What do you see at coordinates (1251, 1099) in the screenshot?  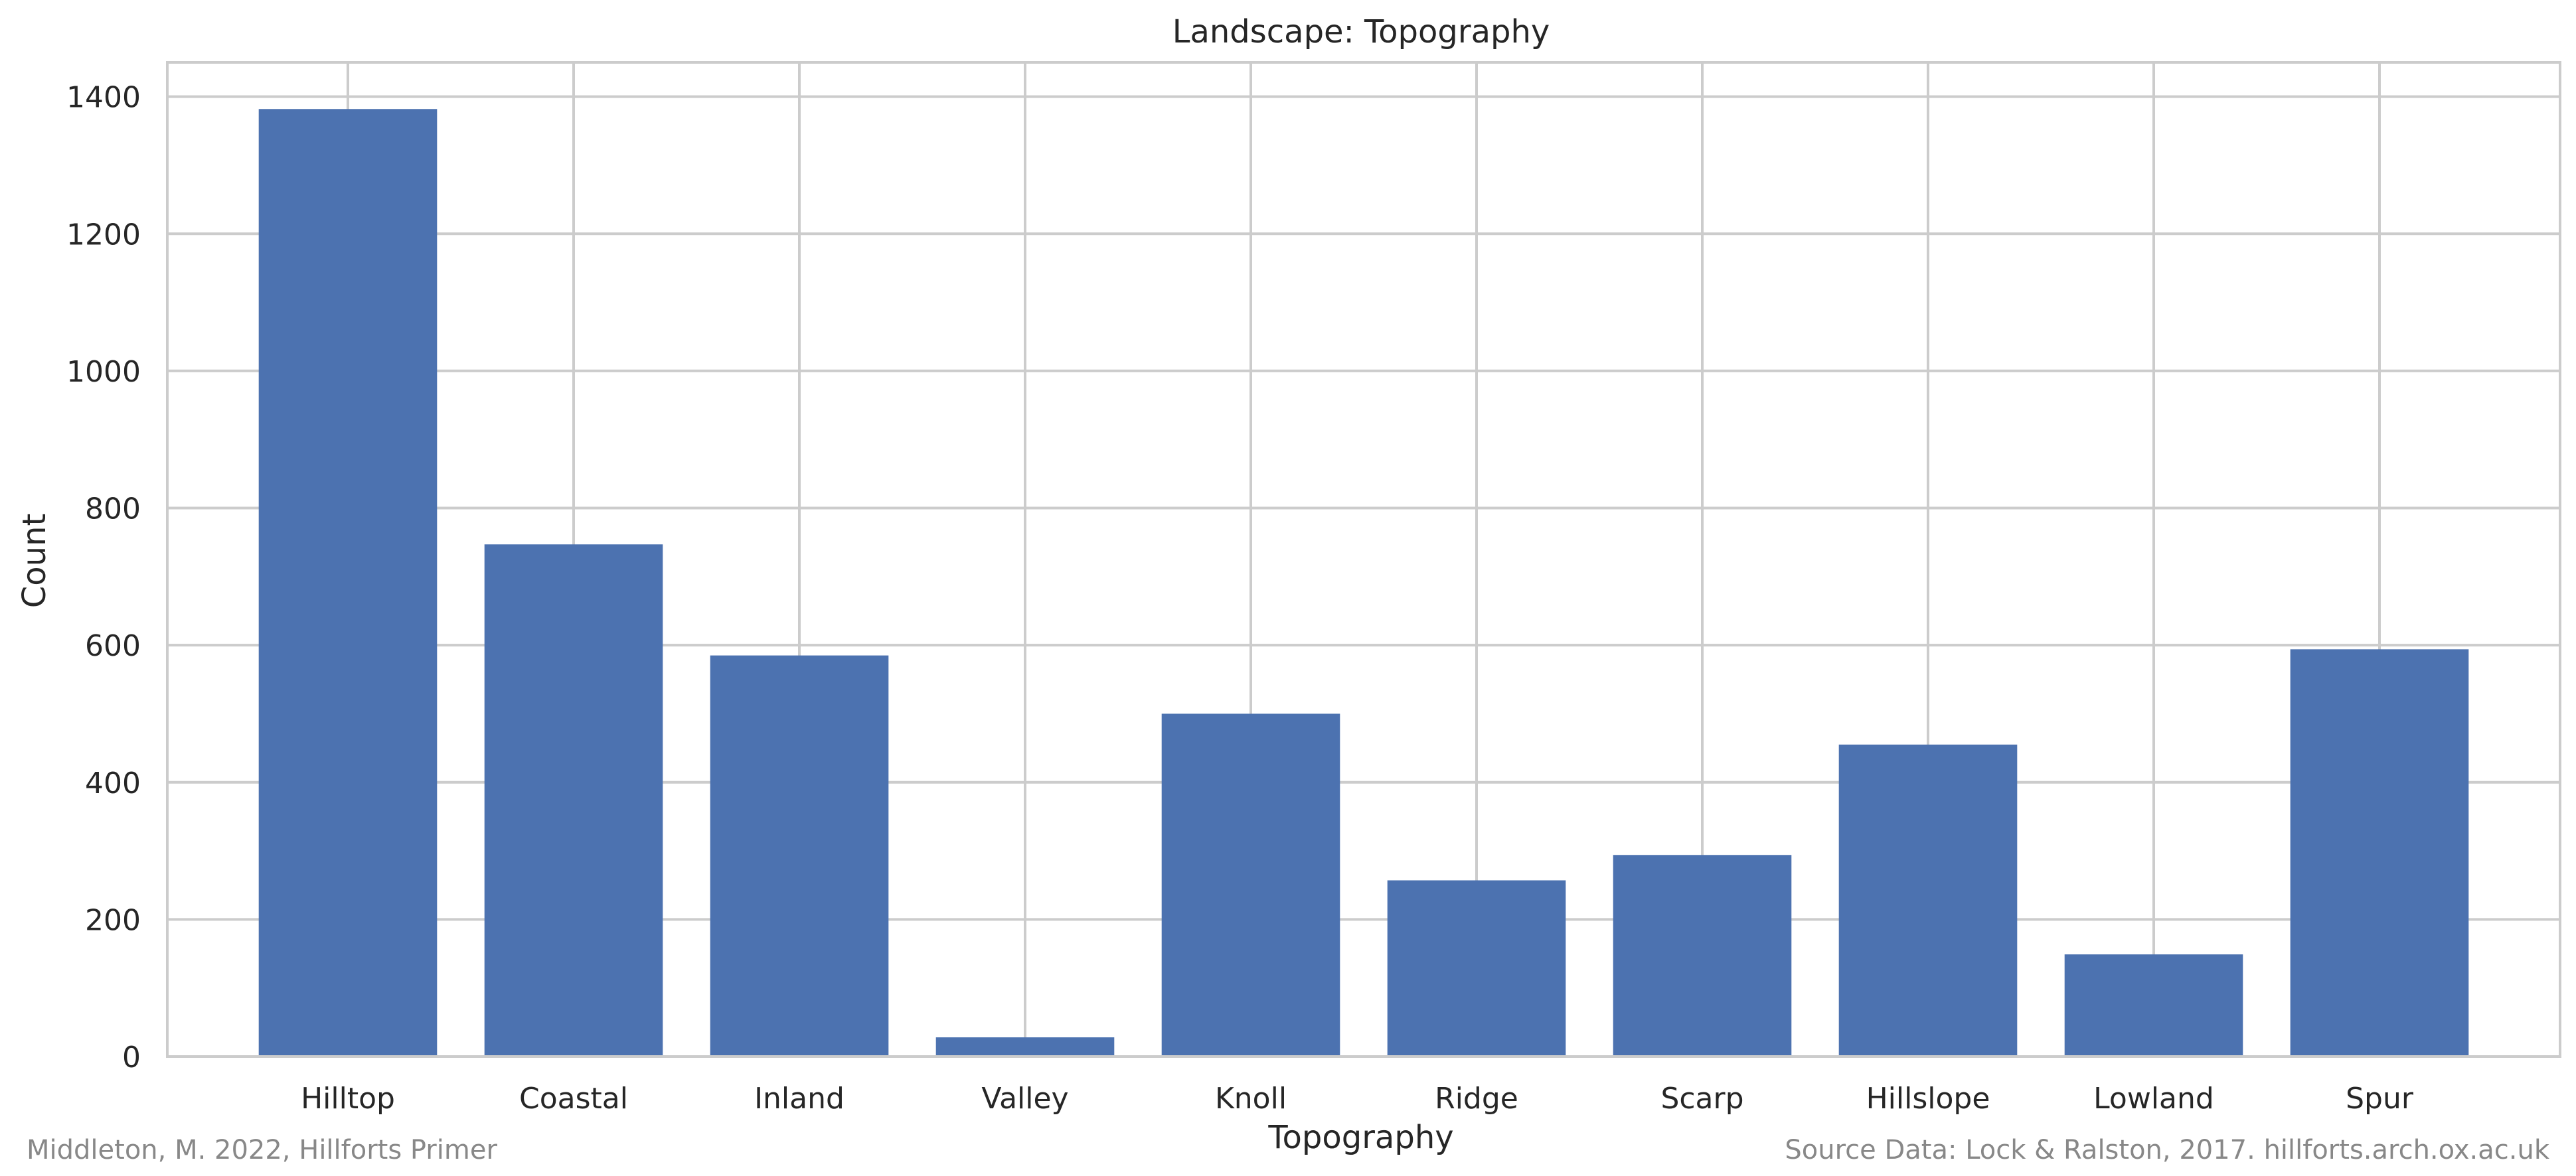 I see `x-tick-label: Knoll` at bounding box center [1251, 1099].